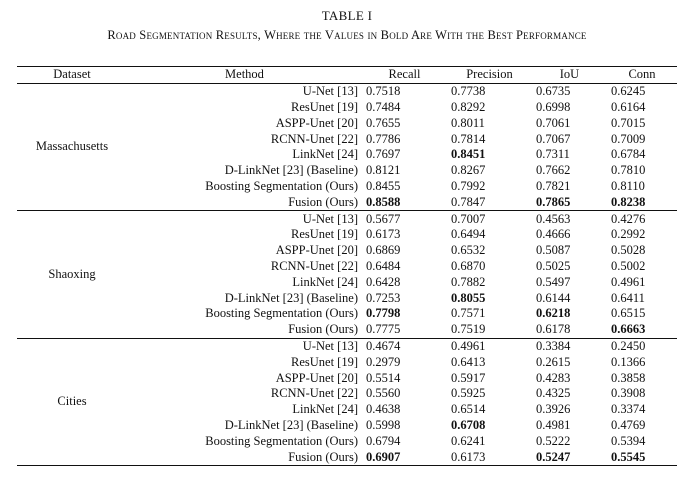  I want to click on cell-conn: 0.4276, so click(628, 218).